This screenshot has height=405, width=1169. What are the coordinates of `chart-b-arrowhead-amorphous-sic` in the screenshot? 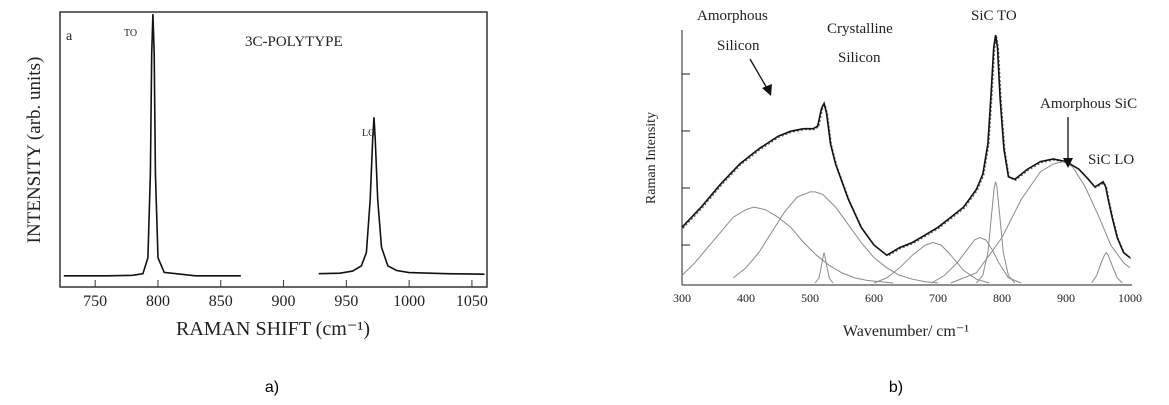 It's located at (1068, 163).